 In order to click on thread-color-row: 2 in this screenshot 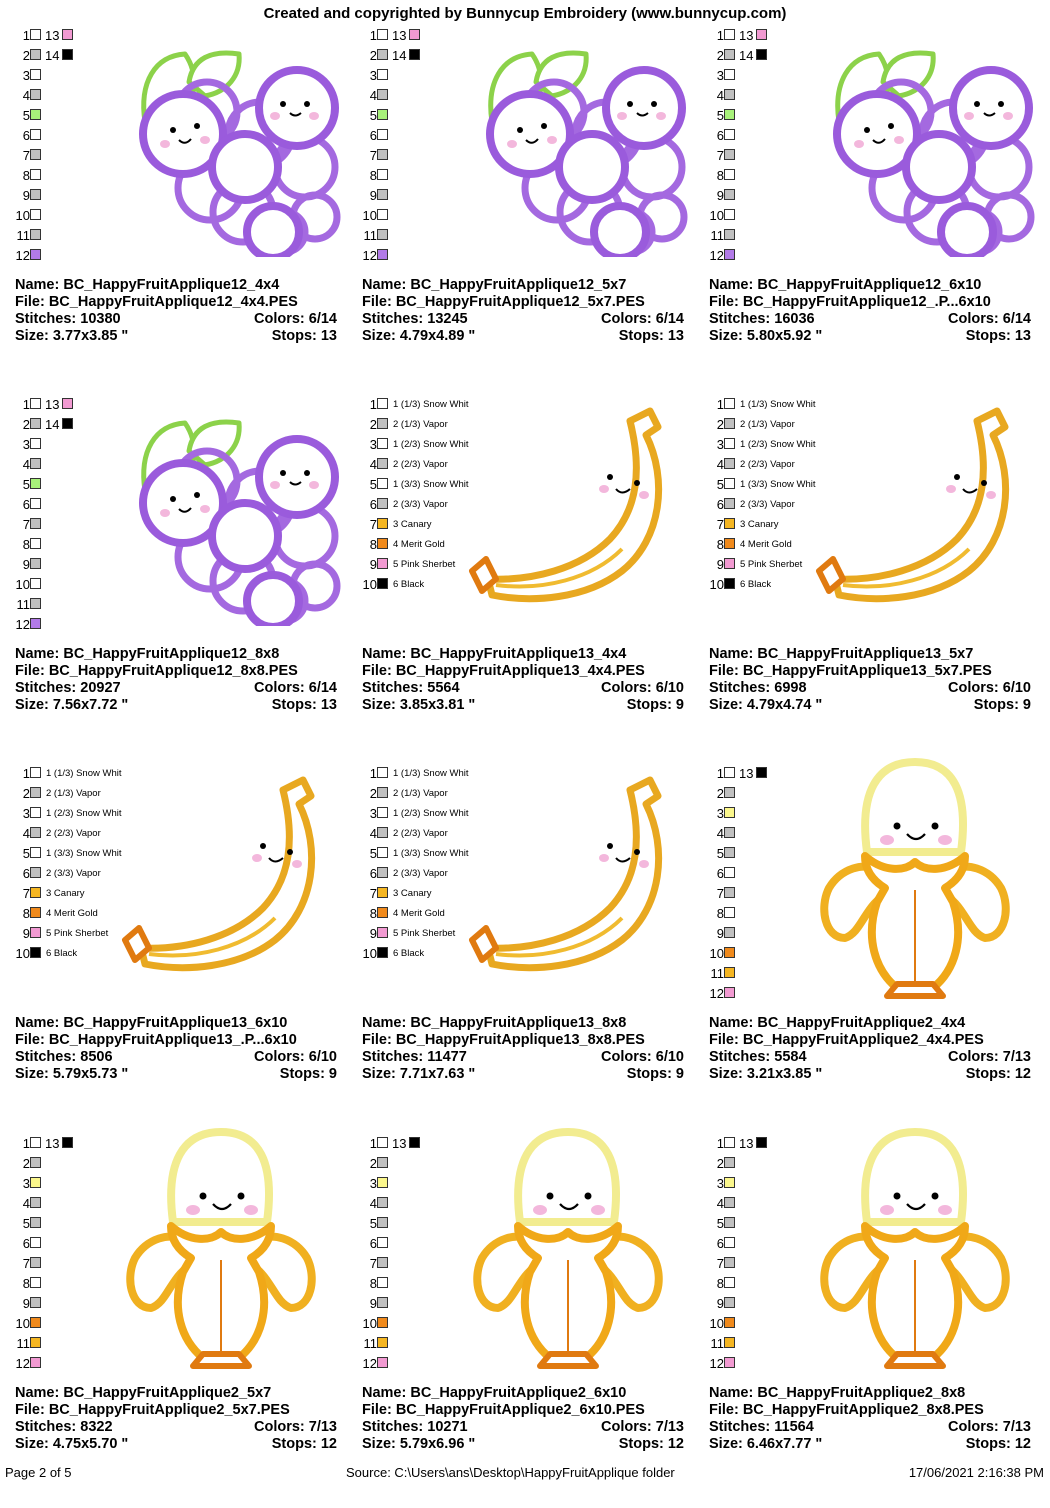, I will do `click(95, 1164)`.